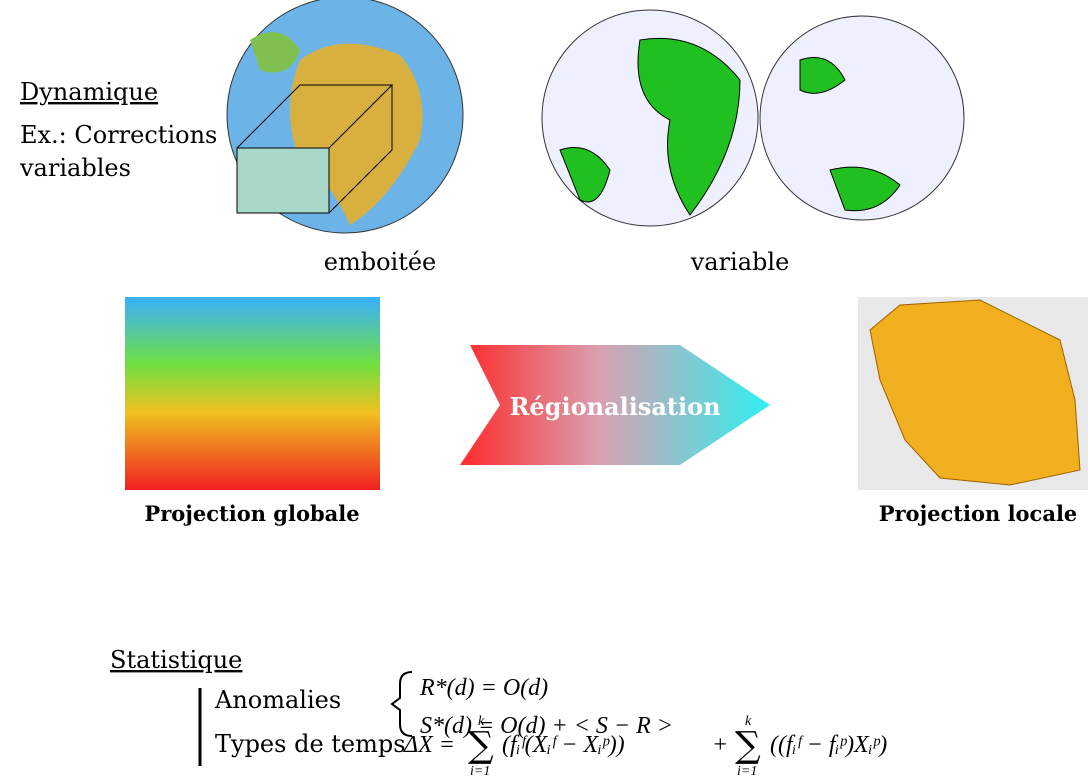 This screenshot has height=776, width=1088. Describe the element at coordinates (546, 726) in the screenshot. I see `equation: S*(d) = O(d) + < S − R >` at that location.